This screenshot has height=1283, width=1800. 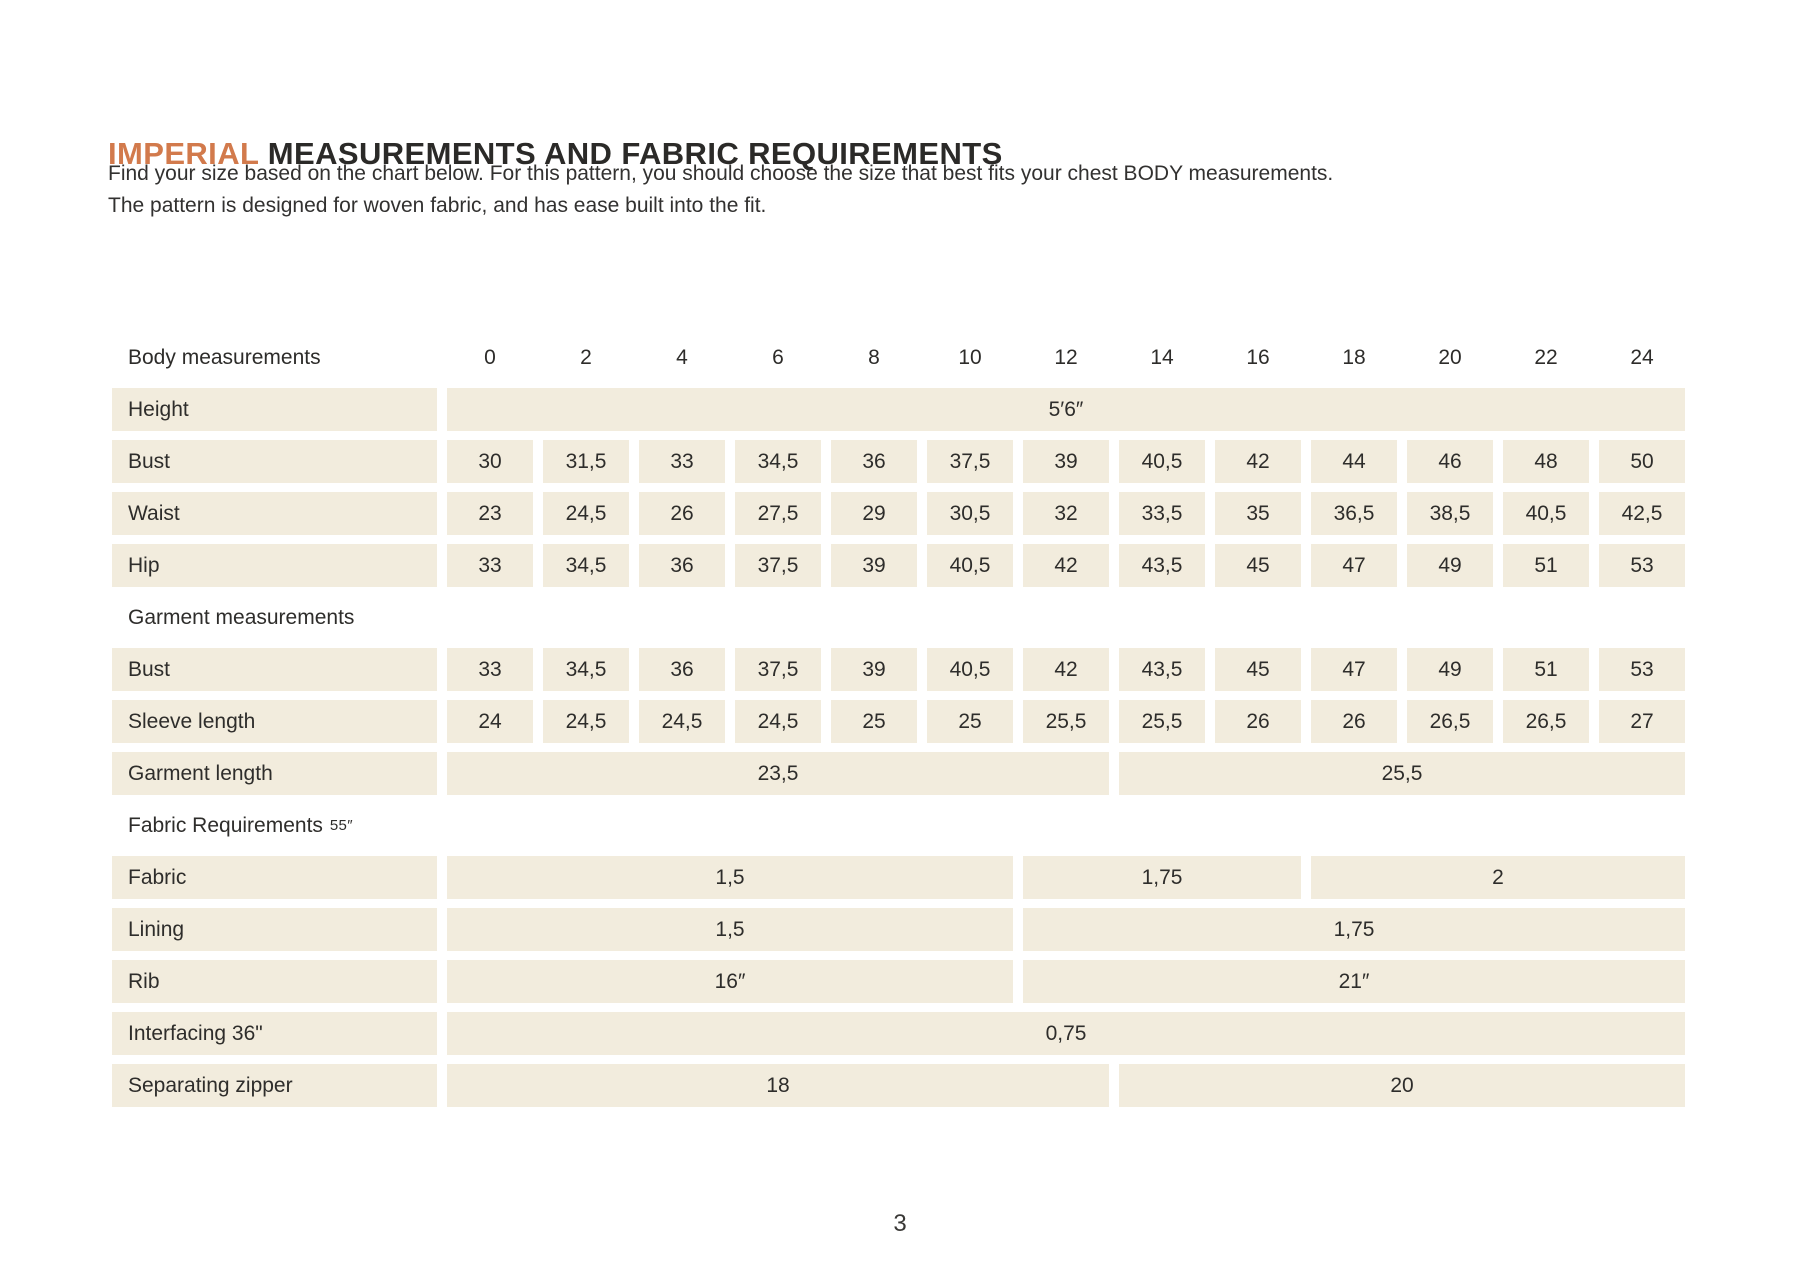 What do you see at coordinates (183, 153) in the screenshot?
I see `page-title-highlight: IMPERIAL` at bounding box center [183, 153].